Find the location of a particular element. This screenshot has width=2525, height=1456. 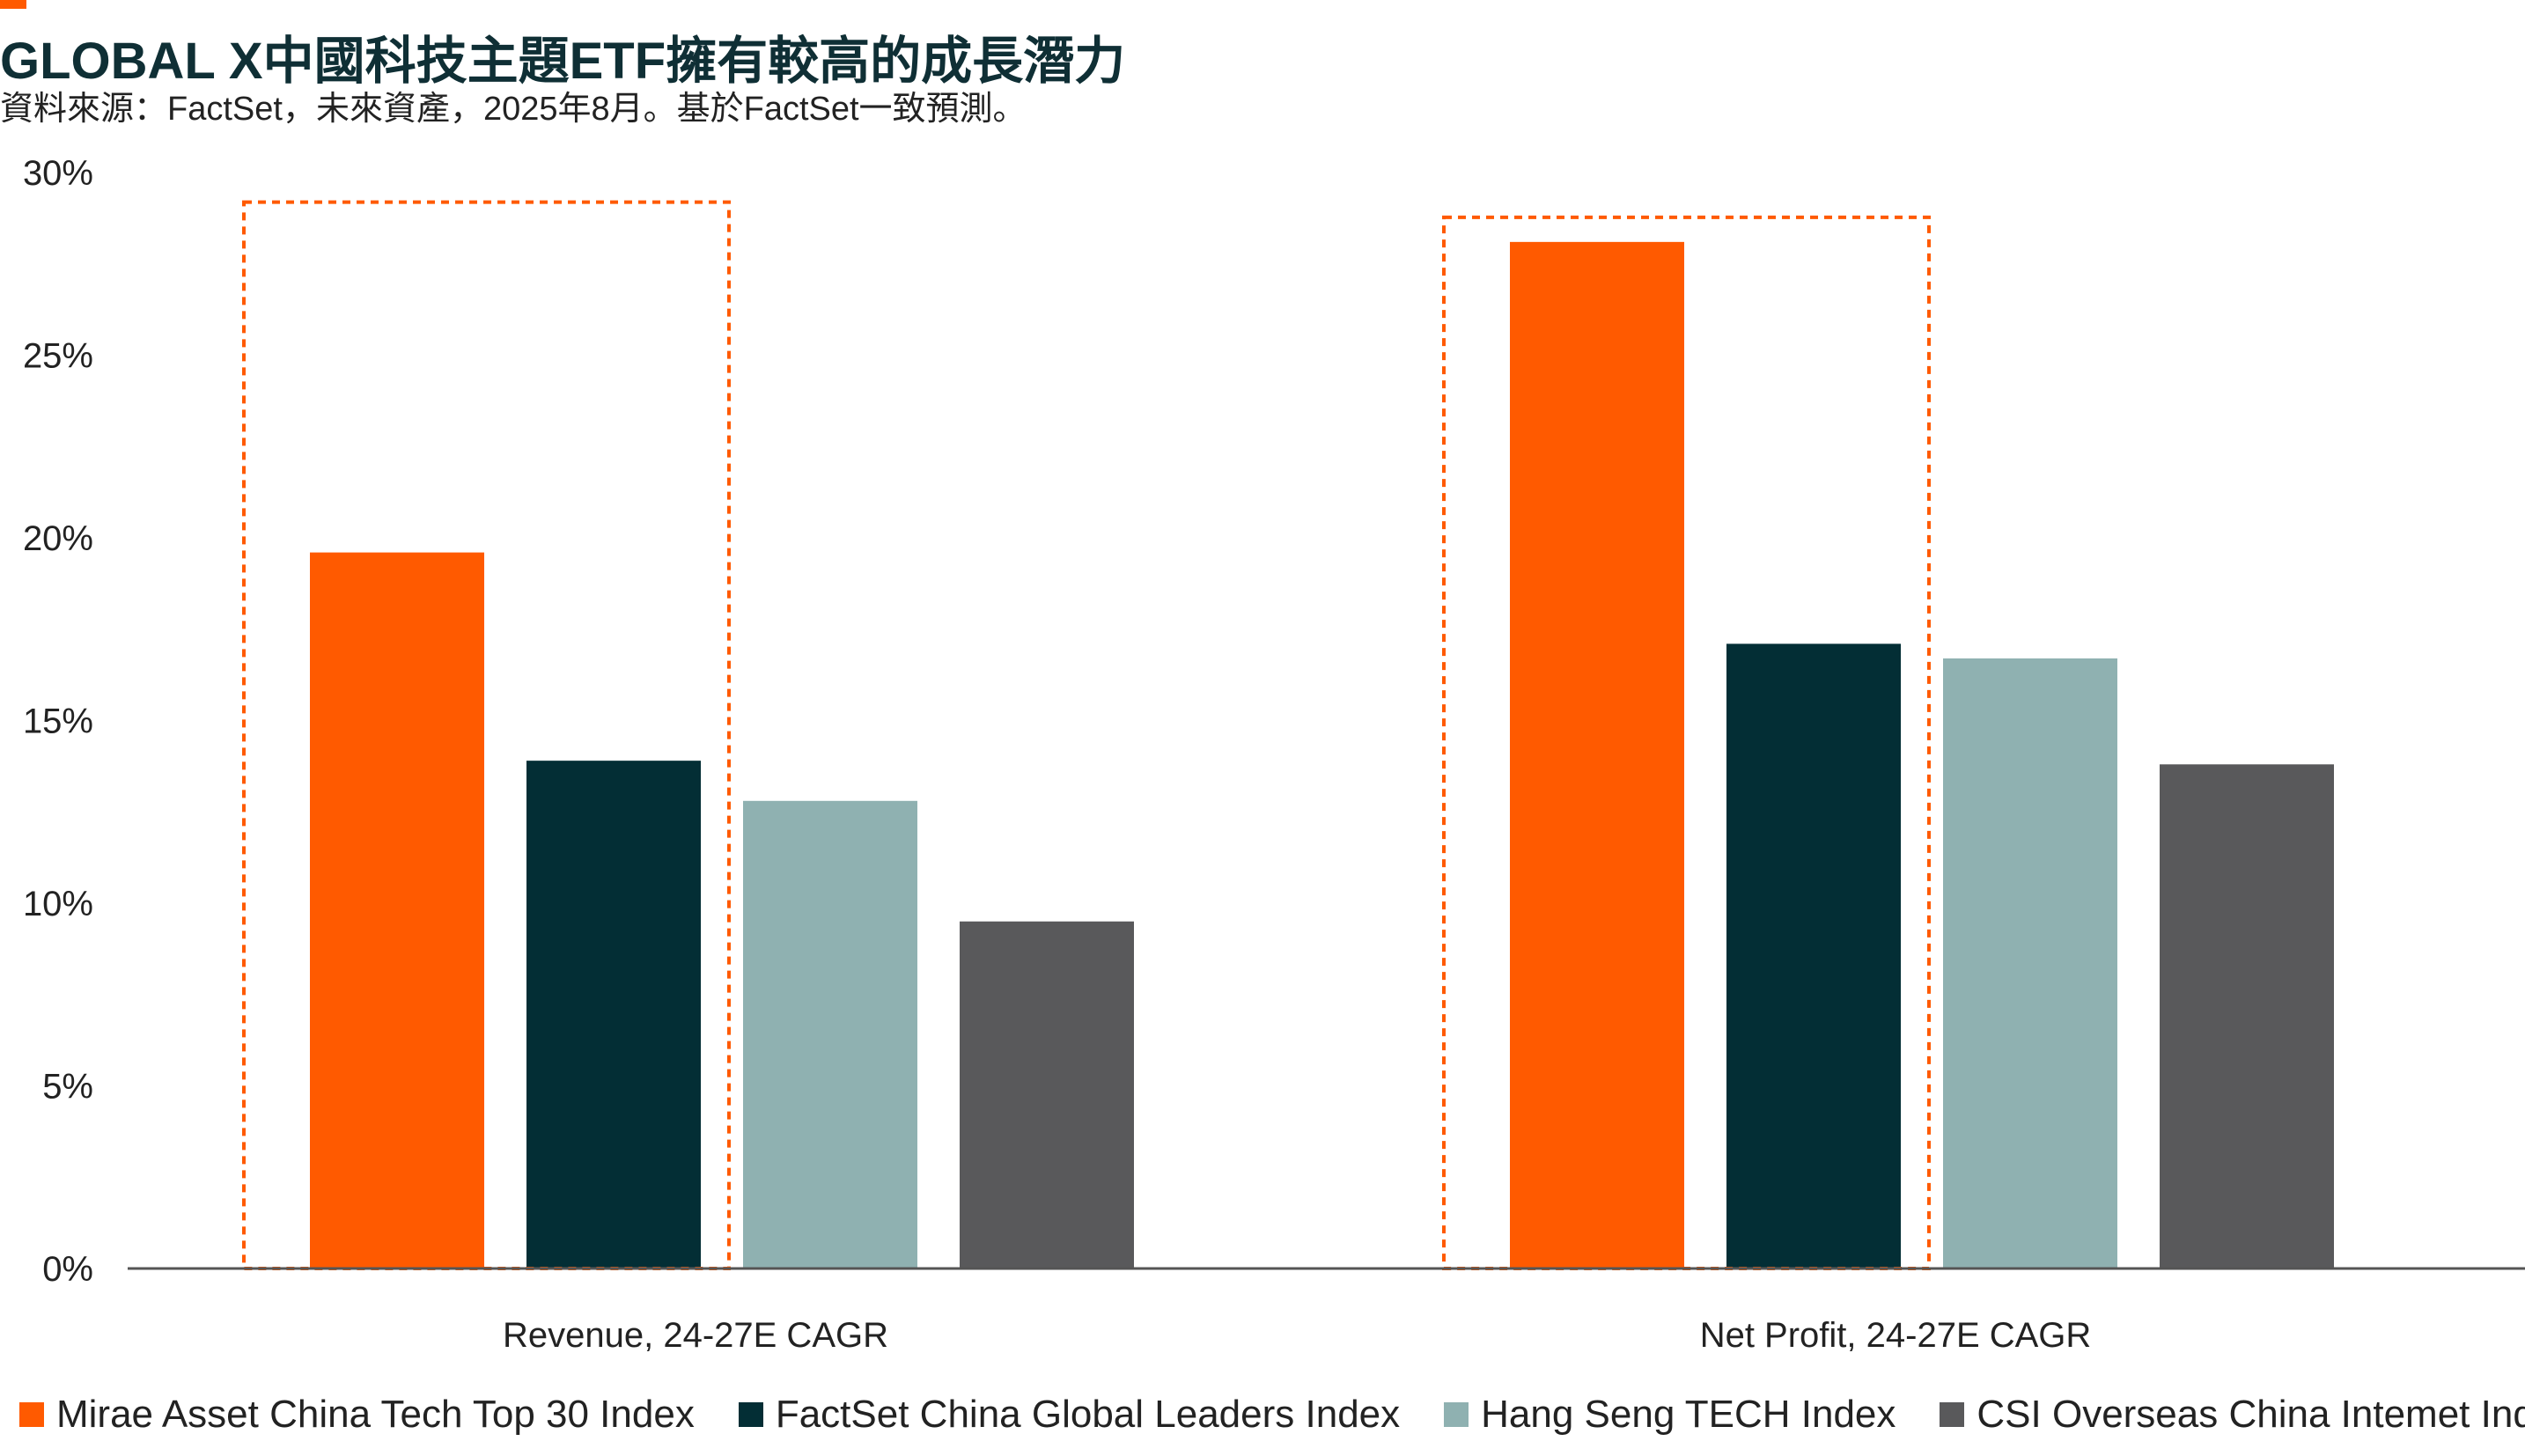

legend-label: CSI Overseas China Intemet Index is located at coordinates (2251, 1415).